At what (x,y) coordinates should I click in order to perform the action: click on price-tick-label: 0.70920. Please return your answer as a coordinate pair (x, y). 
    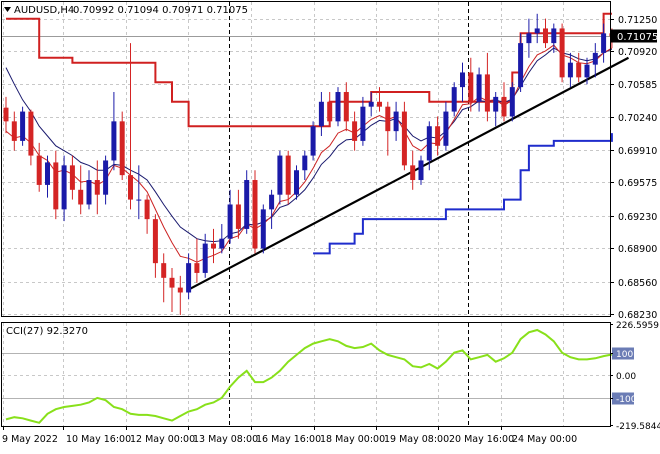
    Looking at the image, I should click on (637, 52).